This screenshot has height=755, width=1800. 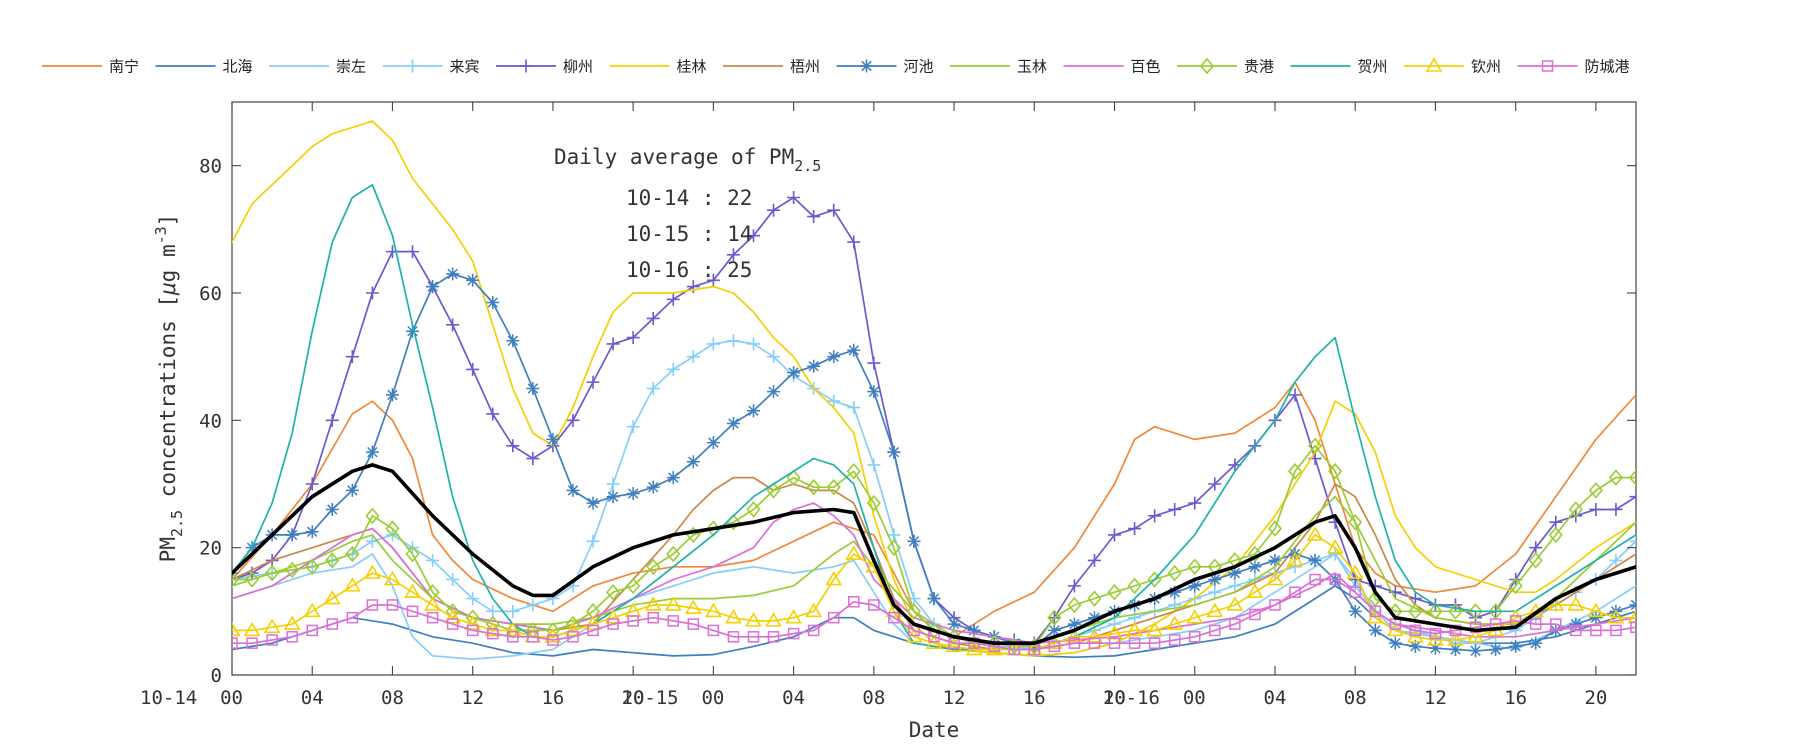 What do you see at coordinates (1435, 698) in the screenshot?
I see `x-tick-label: 12` at bounding box center [1435, 698].